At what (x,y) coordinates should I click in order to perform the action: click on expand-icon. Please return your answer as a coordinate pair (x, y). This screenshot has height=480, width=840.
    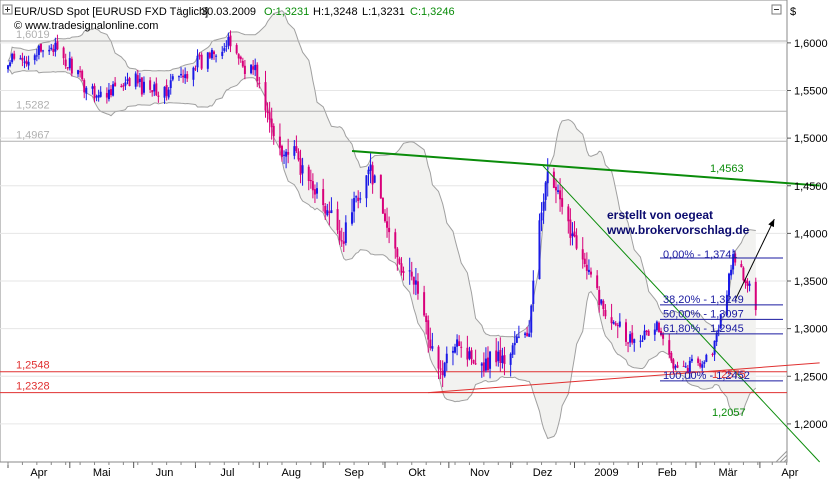
    Looking at the image, I should click on (7, 9).